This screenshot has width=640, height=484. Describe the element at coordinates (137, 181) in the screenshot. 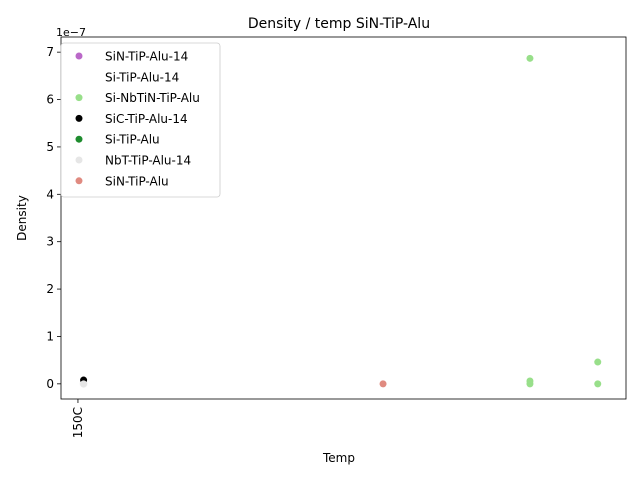

I see `legend-entry-label: SiN-TiP-Alu` at that location.